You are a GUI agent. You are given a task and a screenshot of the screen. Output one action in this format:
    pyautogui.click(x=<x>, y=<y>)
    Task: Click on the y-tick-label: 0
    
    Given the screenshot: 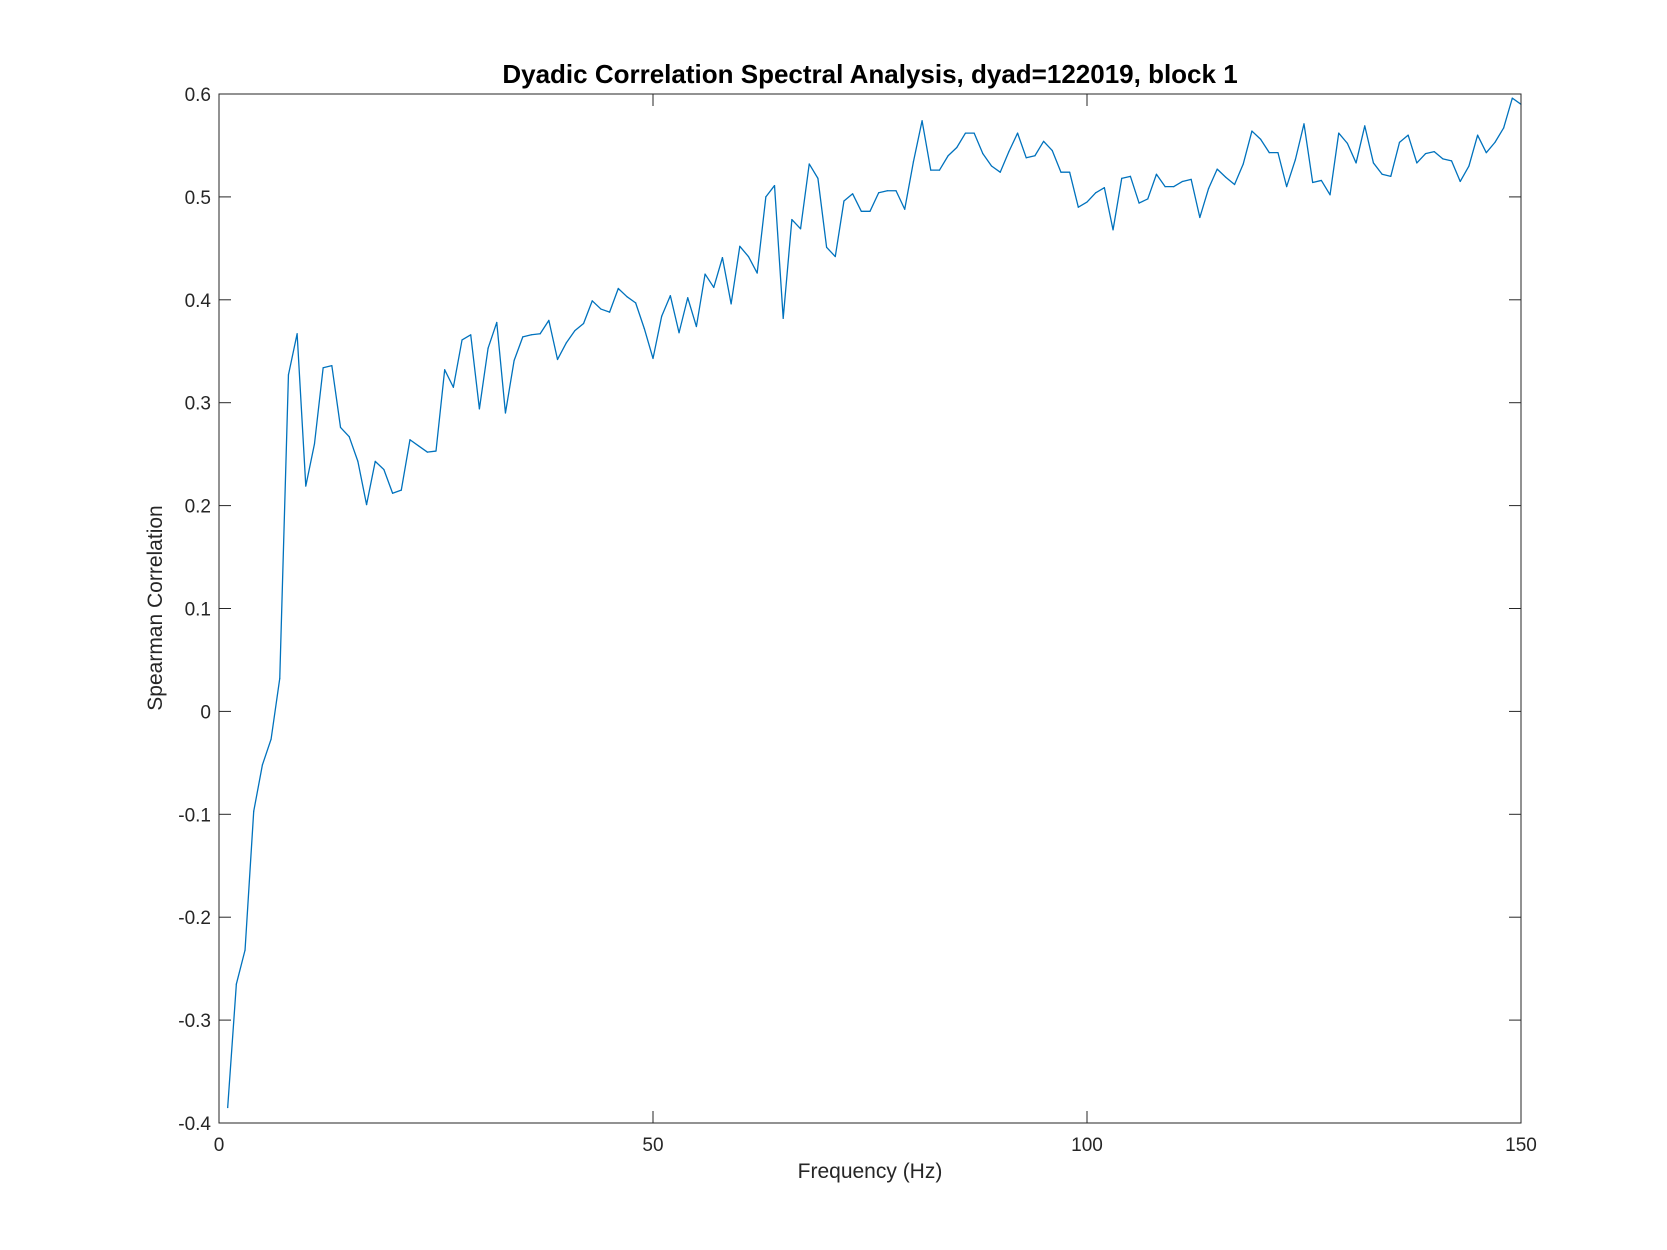 What is the action you would take?
    pyautogui.click(x=205, y=712)
    